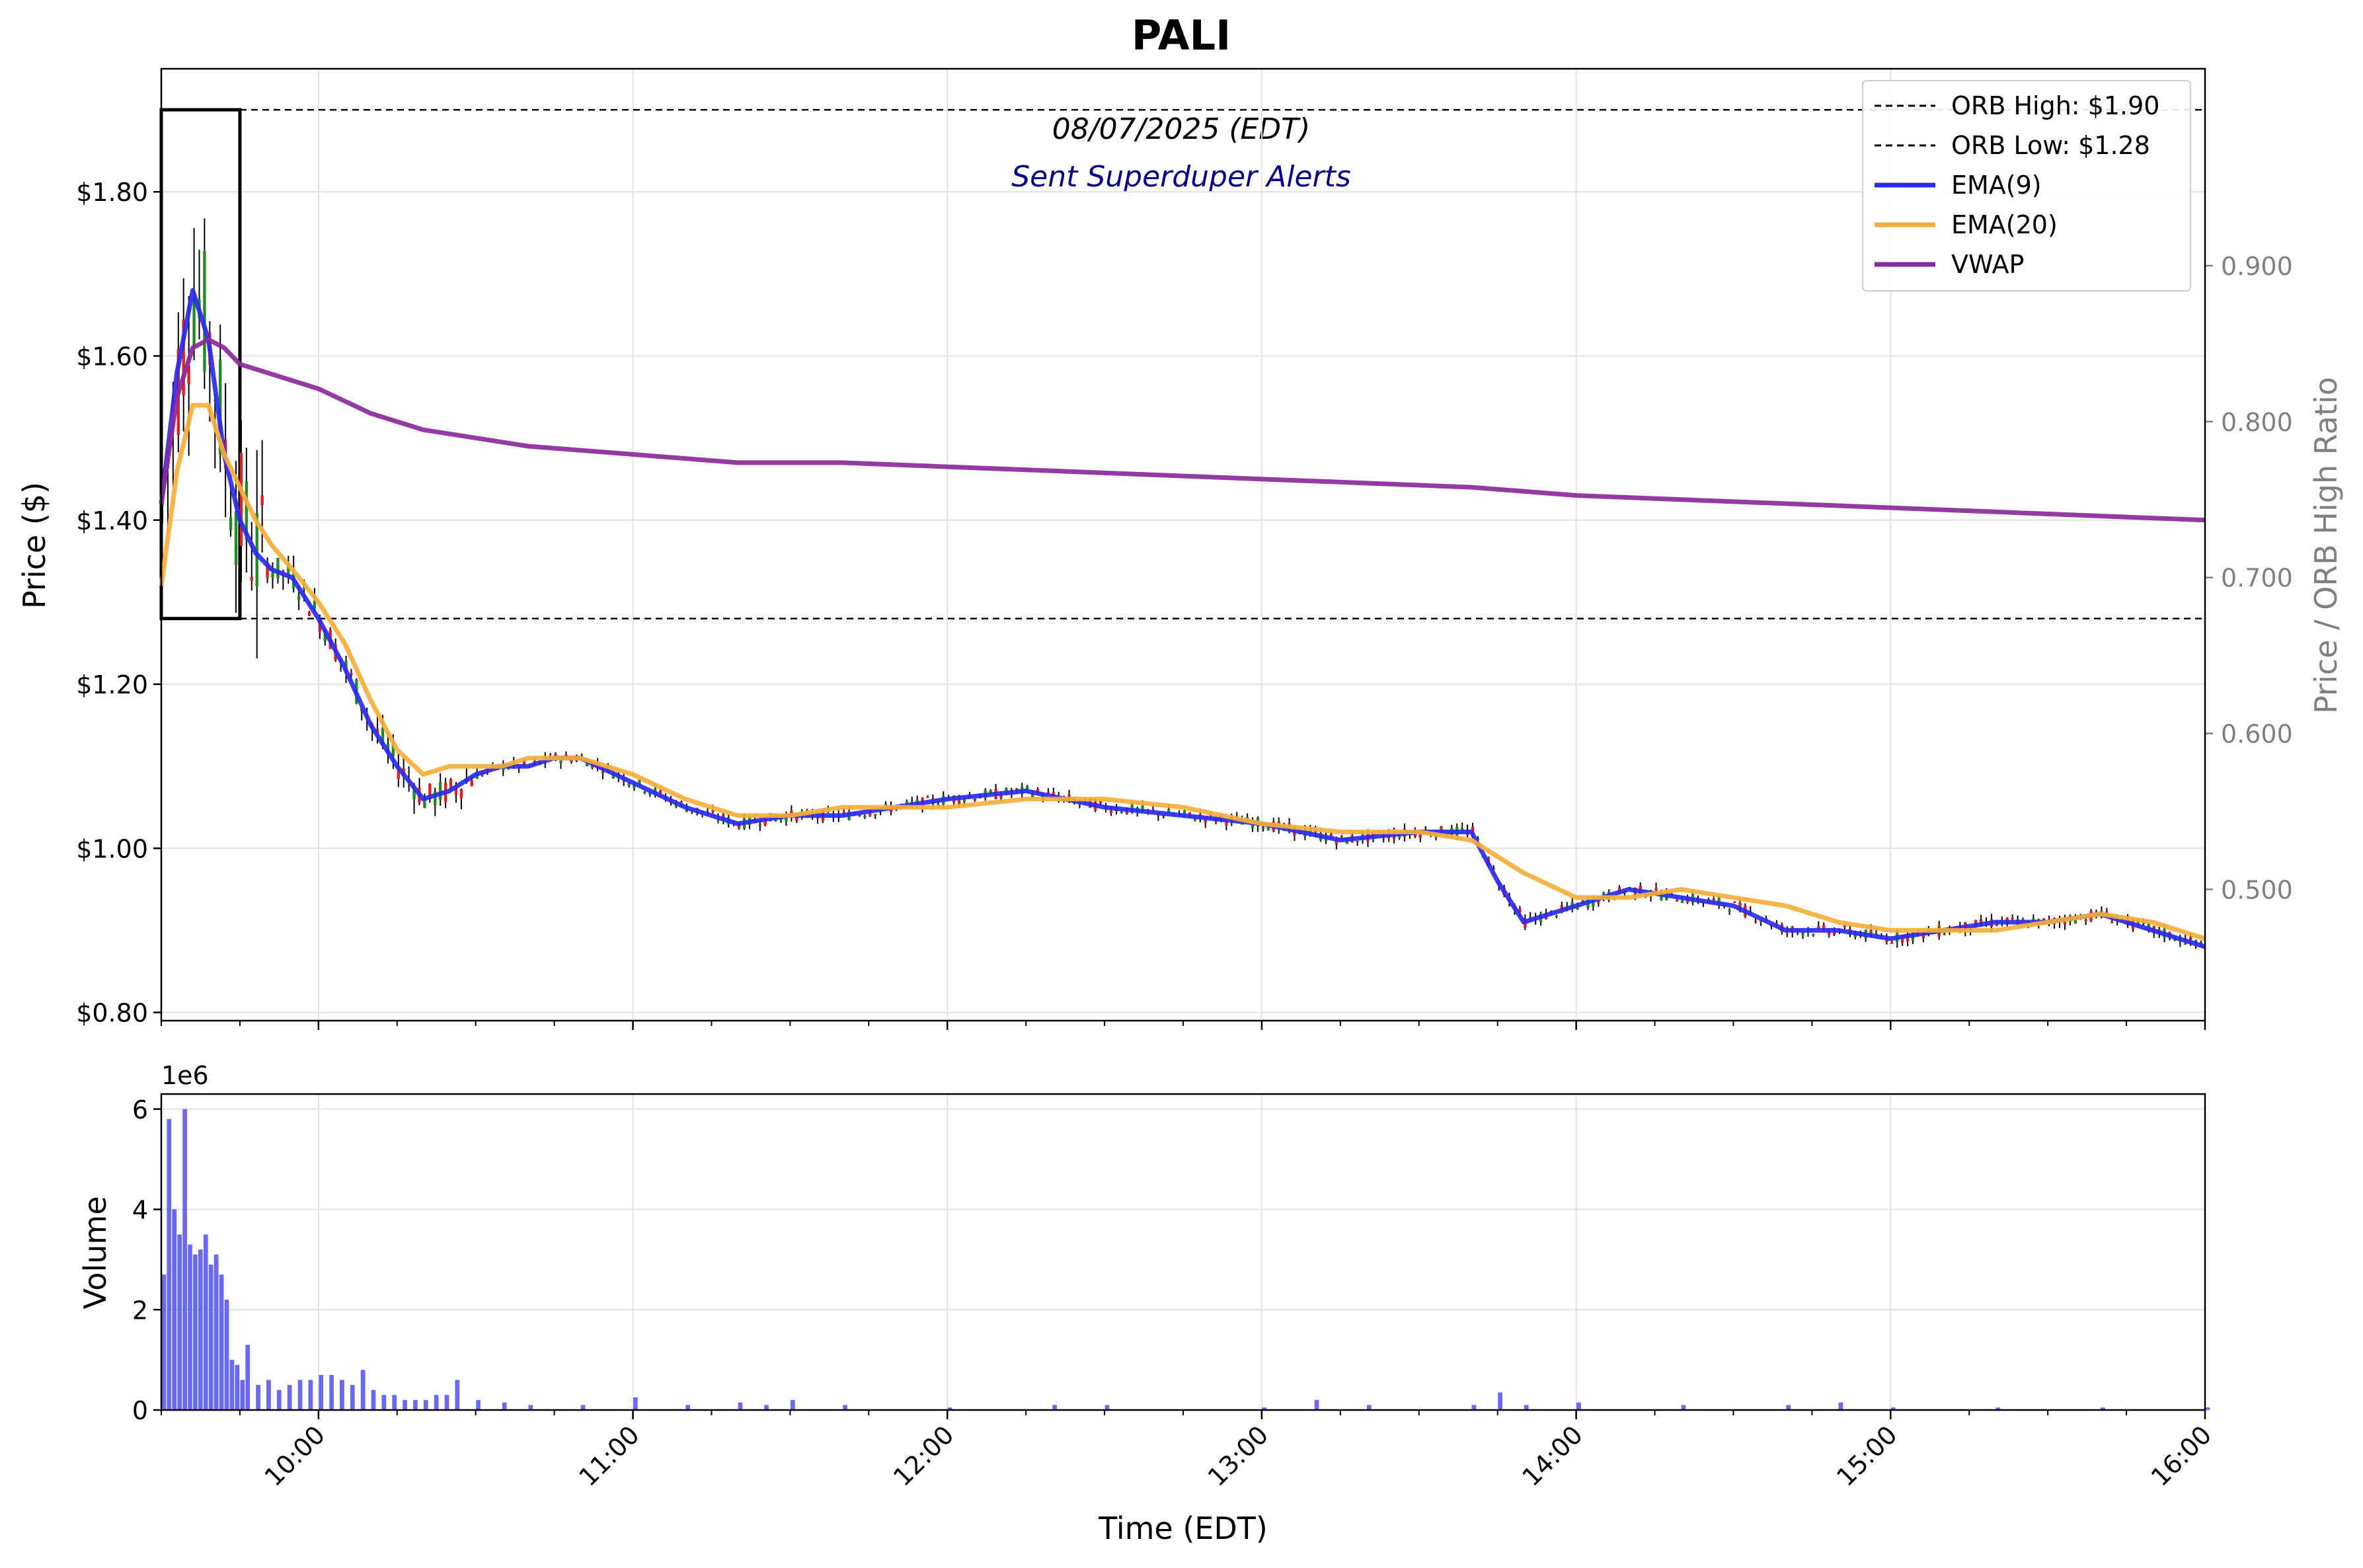 The image size is (2363, 1568). I want to click on legend-label-ema9: EMA(9), so click(1996, 185).